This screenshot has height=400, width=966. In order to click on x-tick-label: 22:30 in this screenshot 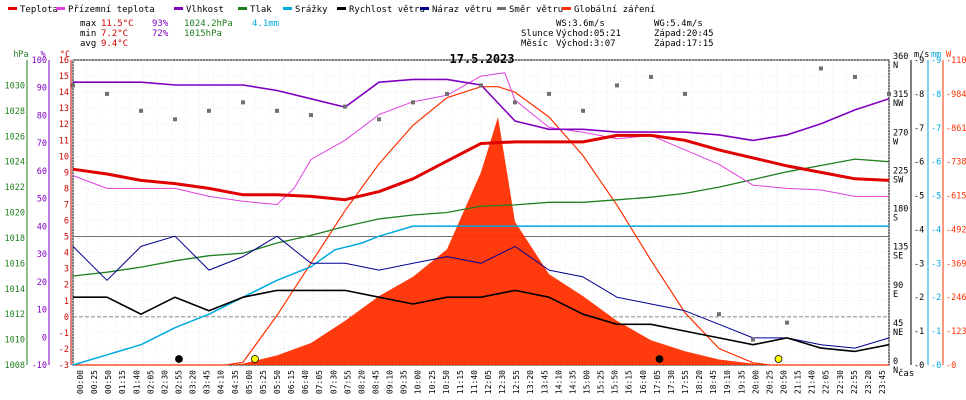, I will do `click(840, 382)`.